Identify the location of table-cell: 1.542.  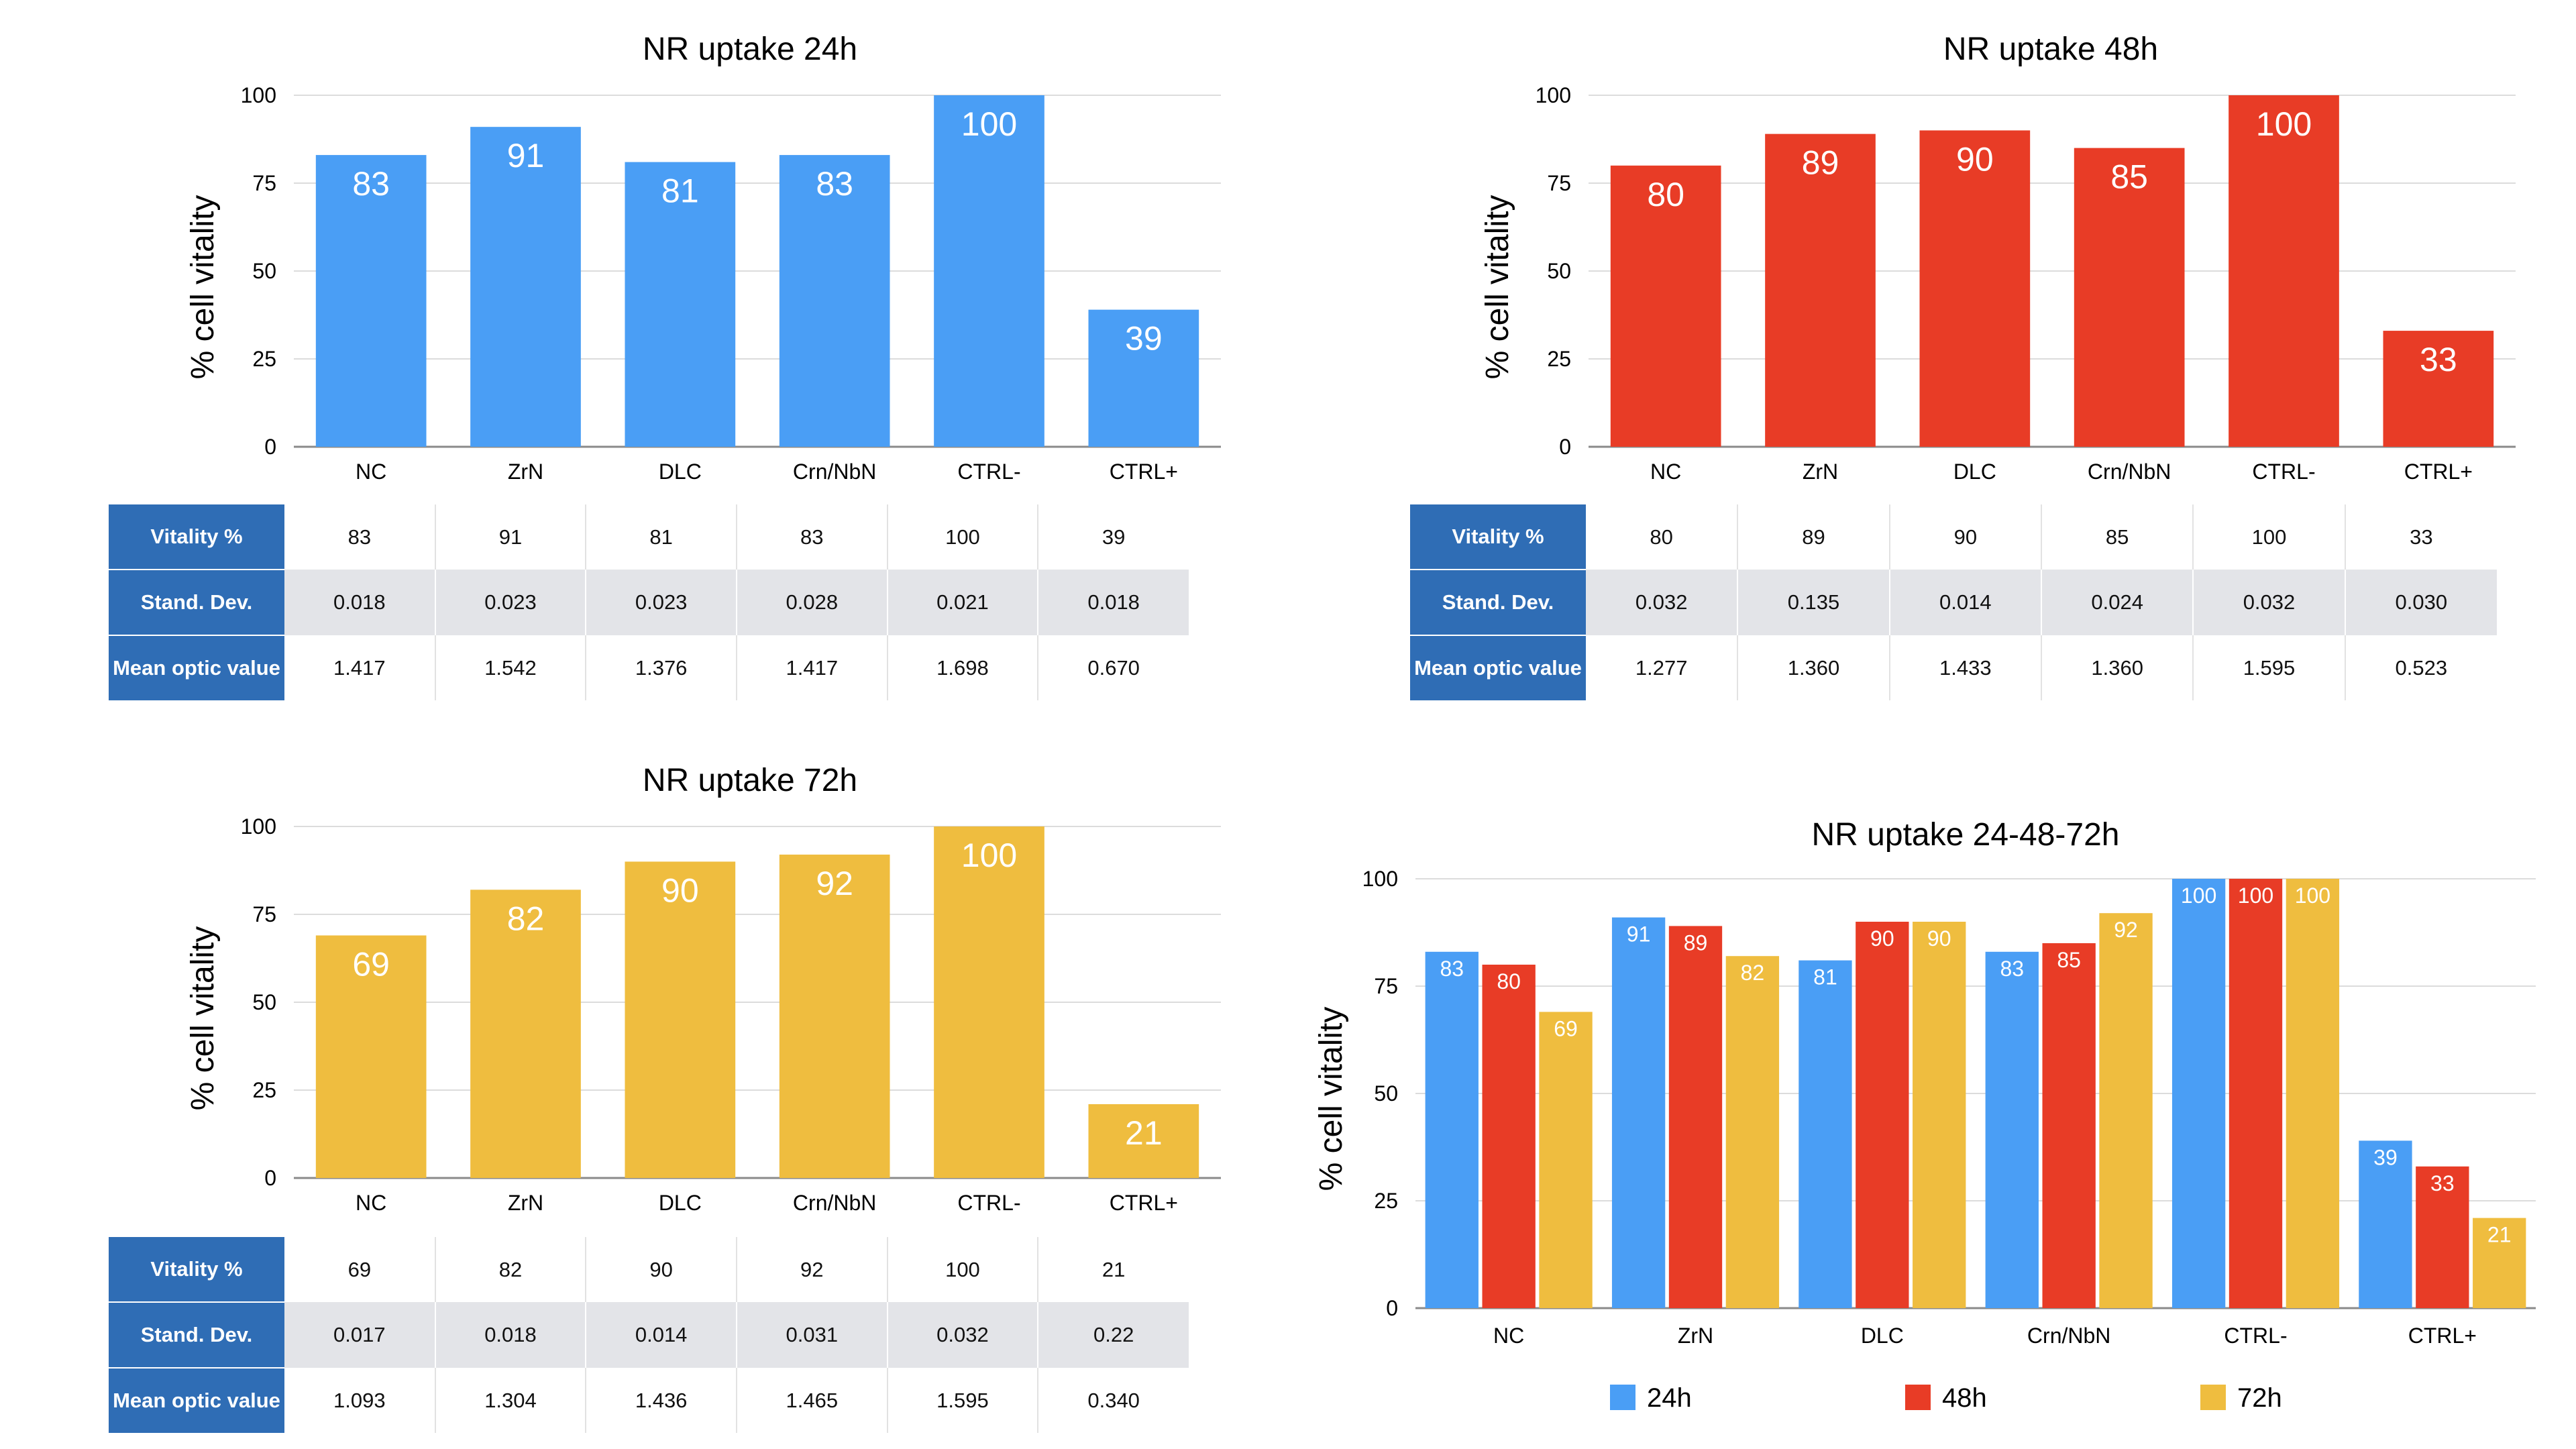
(510, 667).